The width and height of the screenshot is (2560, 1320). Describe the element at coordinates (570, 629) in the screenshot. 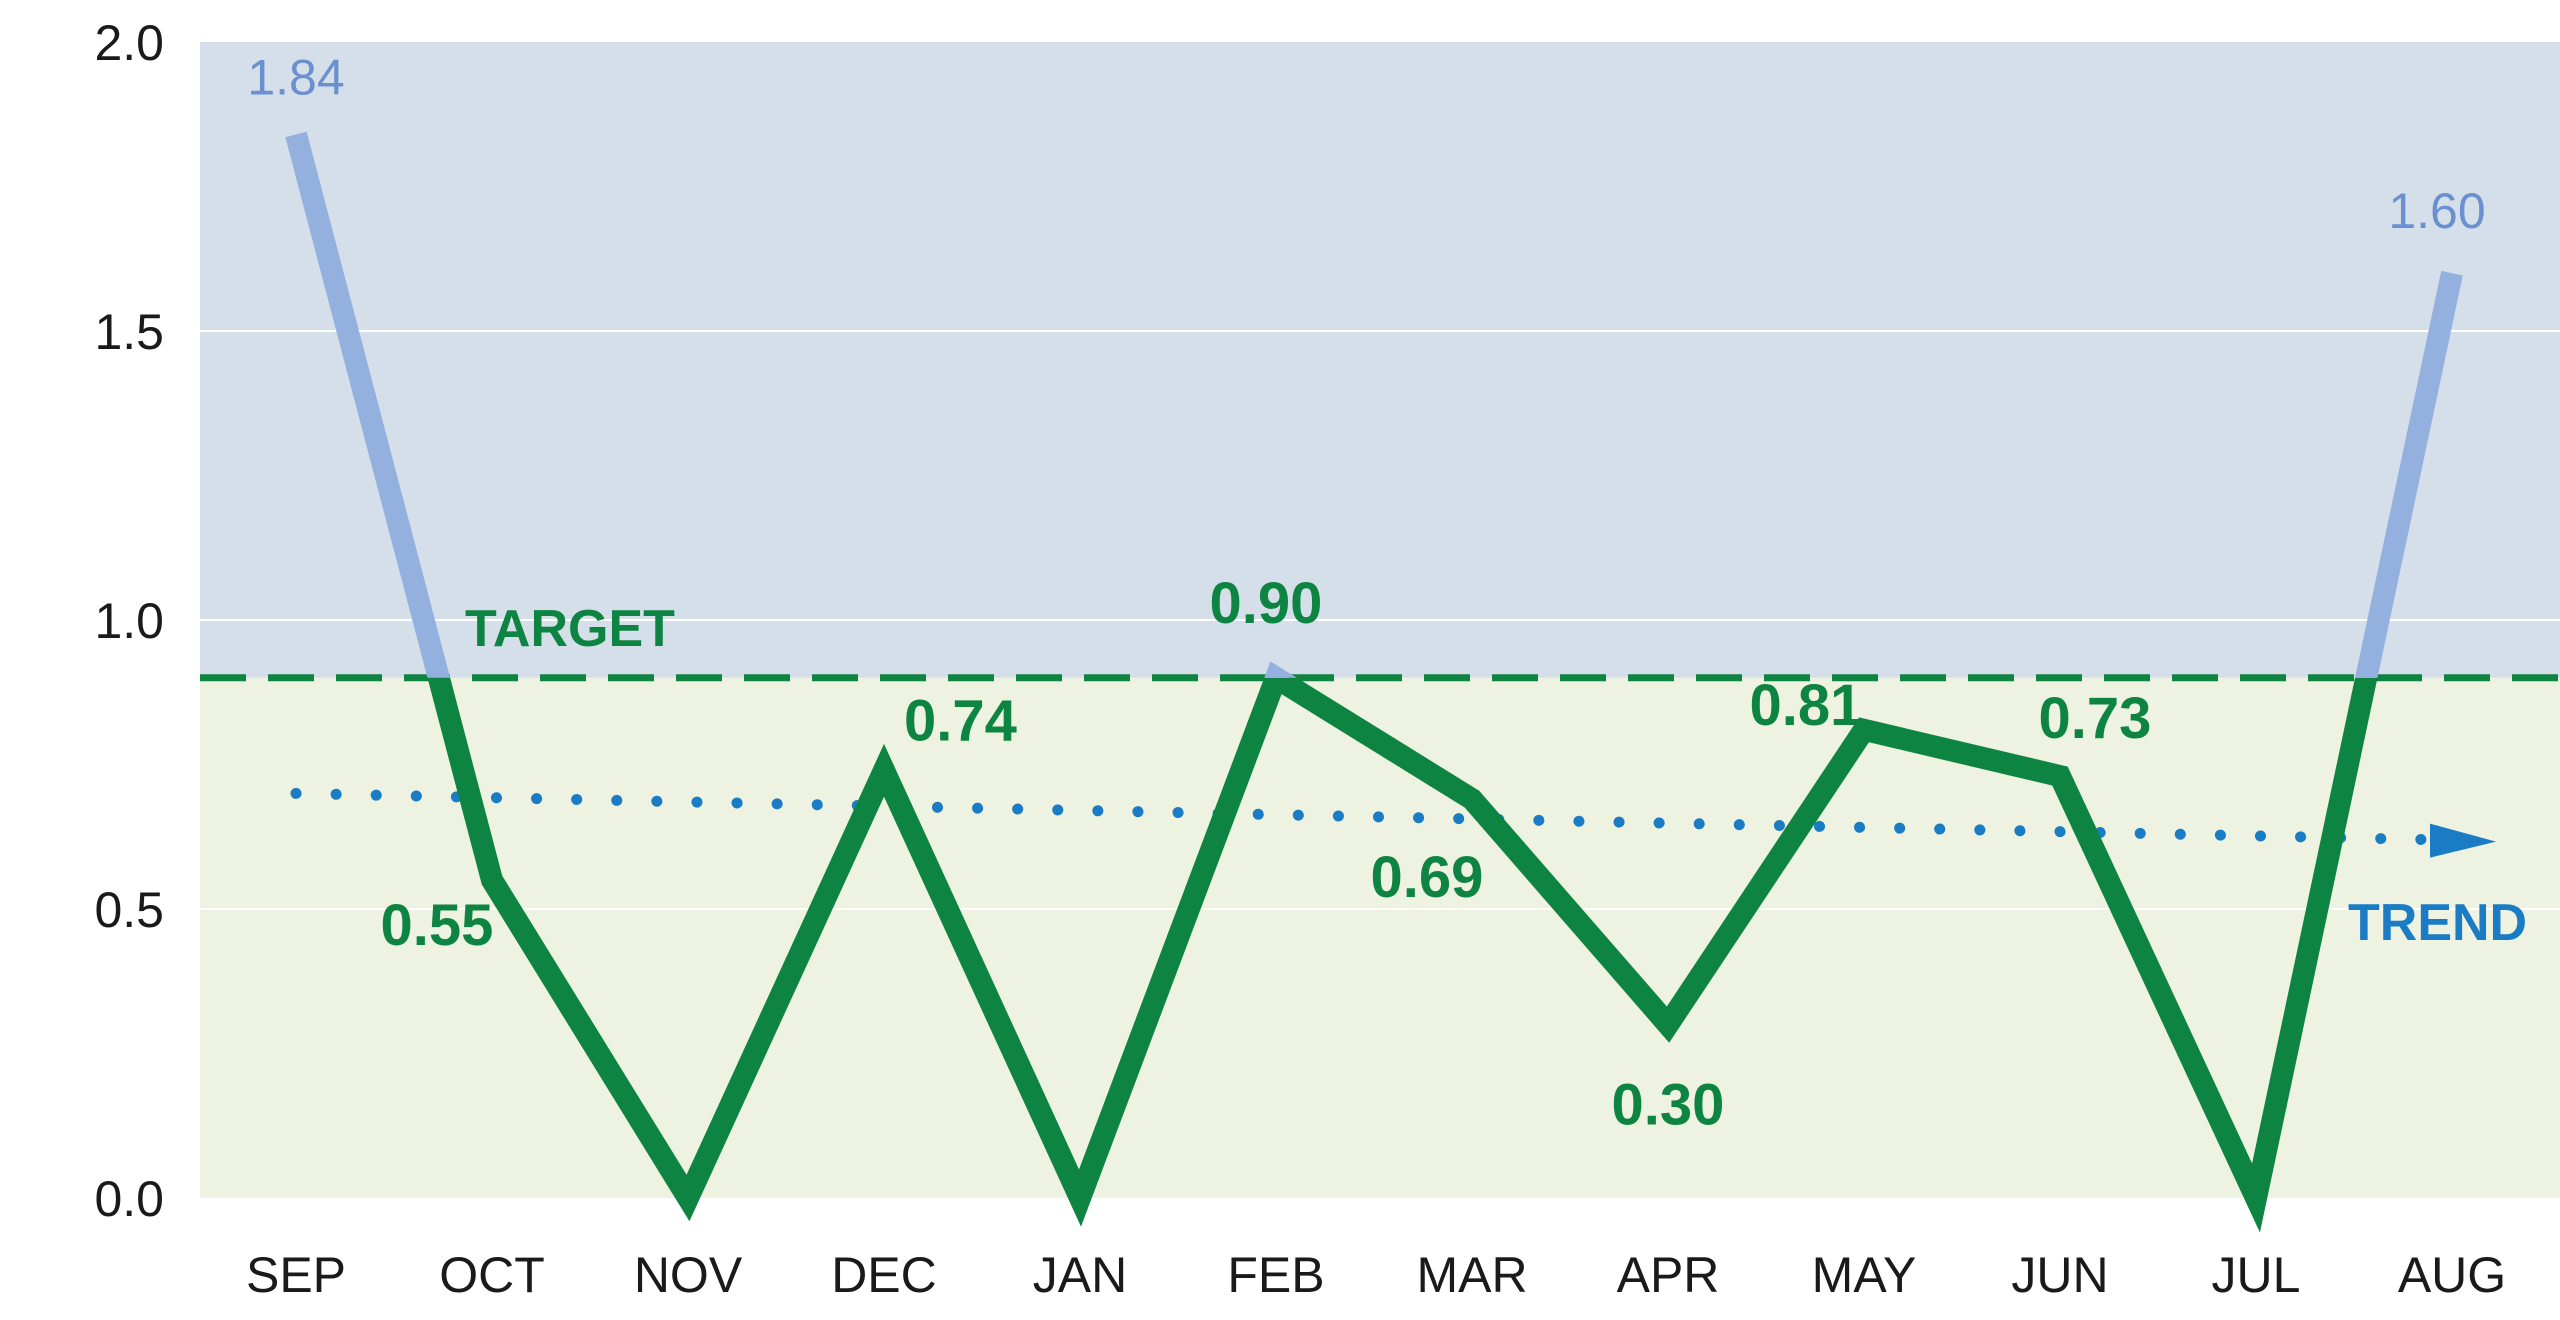

I see `target-label: TARGET` at that location.